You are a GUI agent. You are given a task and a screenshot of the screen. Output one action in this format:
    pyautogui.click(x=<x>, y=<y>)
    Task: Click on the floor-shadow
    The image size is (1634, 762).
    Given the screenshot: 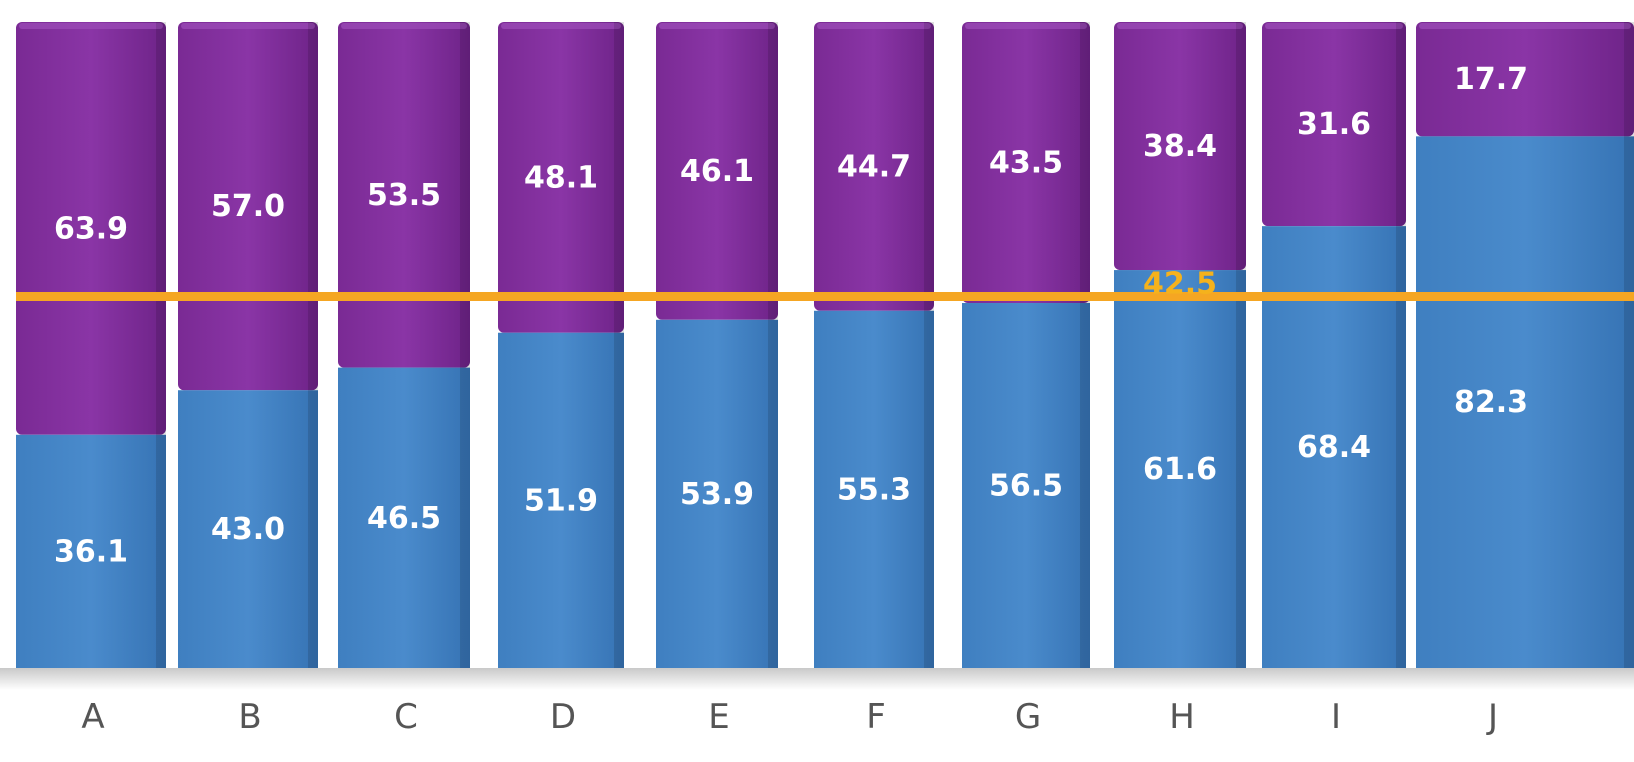 What is the action you would take?
    pyautogui.click(x=817, y=679)
    